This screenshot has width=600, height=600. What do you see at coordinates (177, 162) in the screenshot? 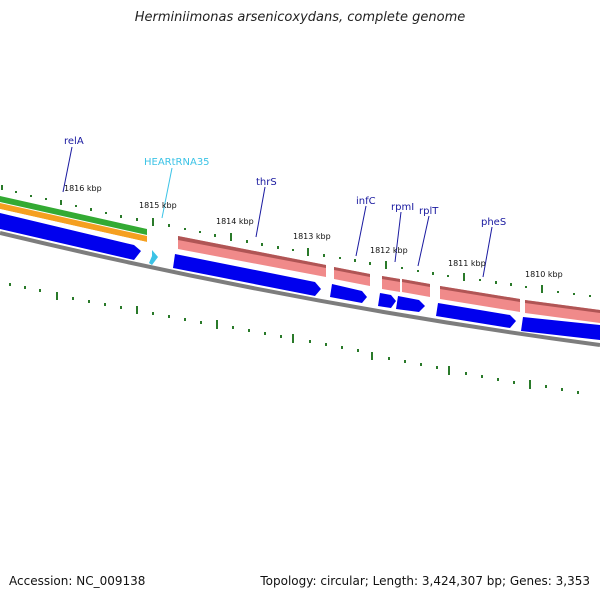
I see `gene-label-HEARtRNA35: HEARtRNA35` at bounding box center [177, 162].